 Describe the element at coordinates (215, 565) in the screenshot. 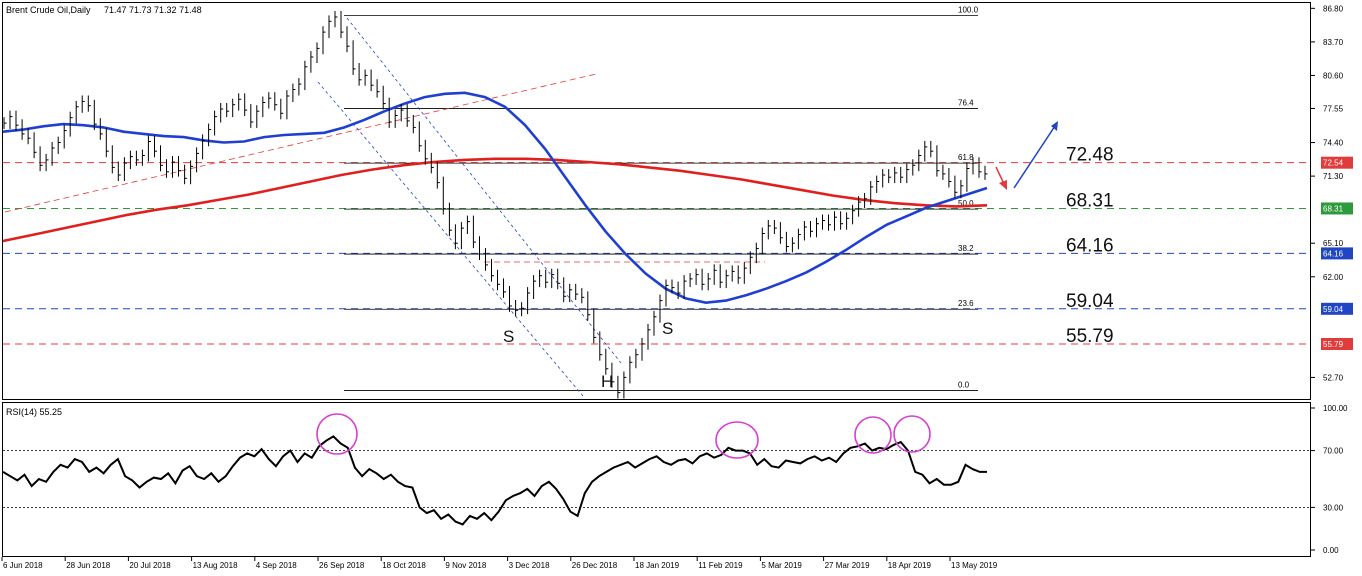

I see `time-axis-tick-label: 13 Aug 2018` at that location.